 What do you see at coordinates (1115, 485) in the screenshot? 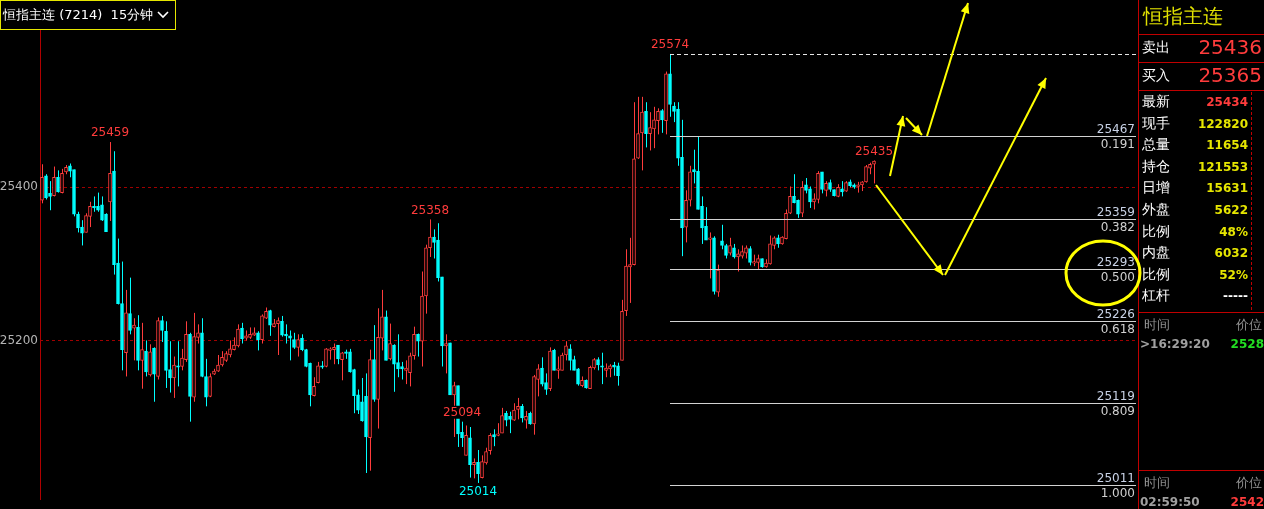
I see `ref-line-label: 25011 1.000` at bounding box center [1115, 485].